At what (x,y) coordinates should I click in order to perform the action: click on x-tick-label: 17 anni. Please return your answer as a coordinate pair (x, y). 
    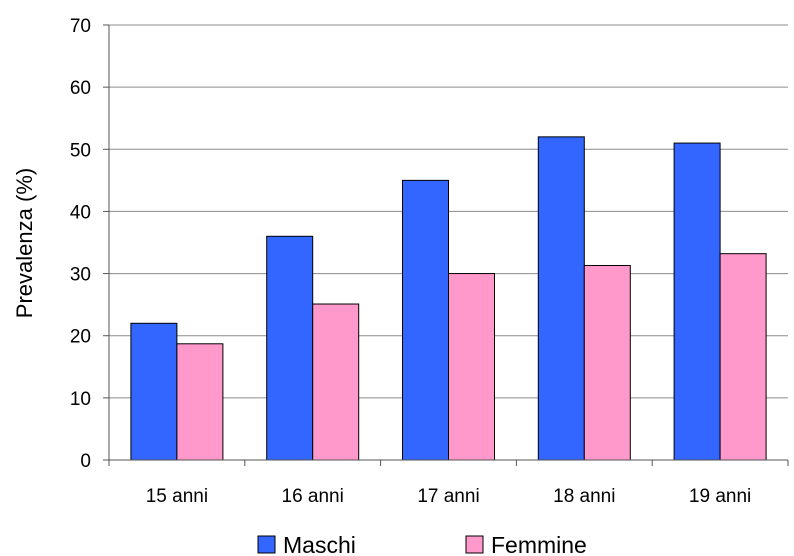
    Looking at the image, I should click on (448, 496).